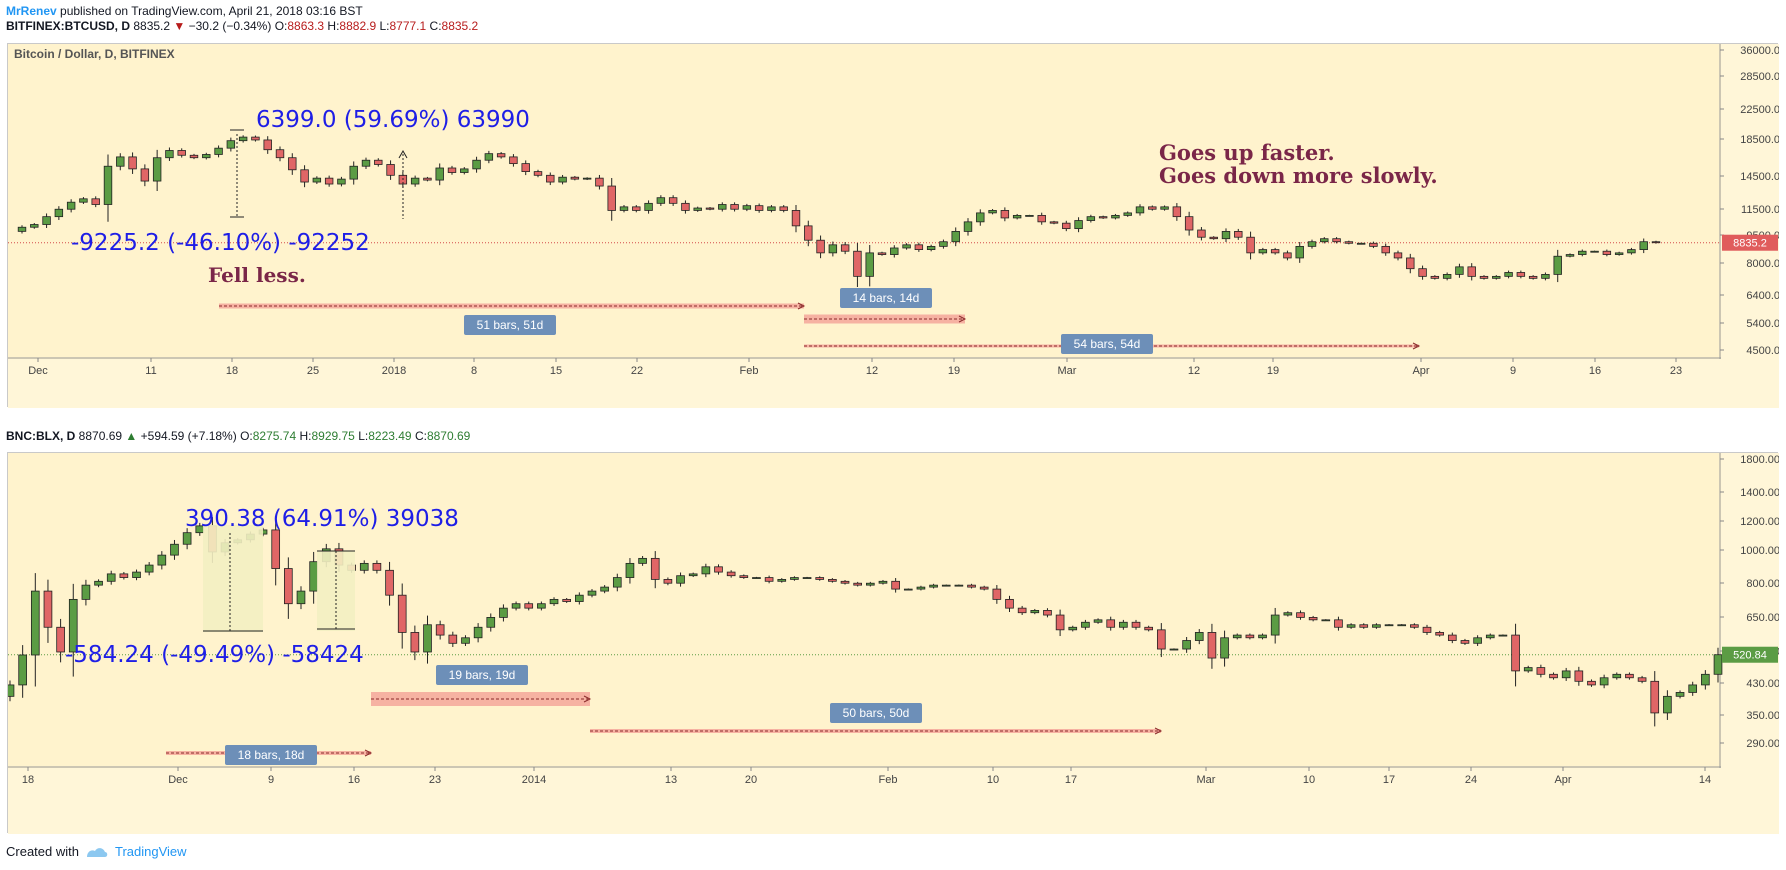 This screenshot has width=1786, height=870. What do you see at coordinates (41, 436) in the screenshot?
I see `symbol-name: BNC:BLX, D` at bounding box center [41, 436].